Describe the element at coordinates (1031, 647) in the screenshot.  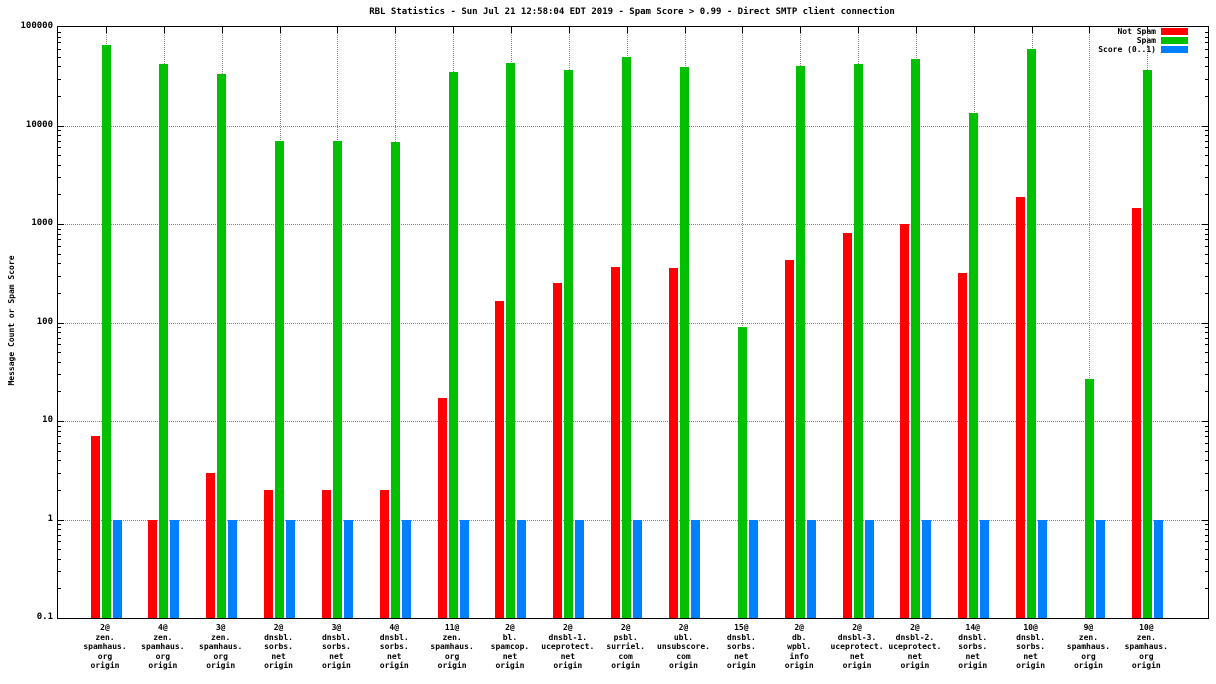
I see `x-category-label: 10@ dnsbl. sorbs. net origin` at that location.